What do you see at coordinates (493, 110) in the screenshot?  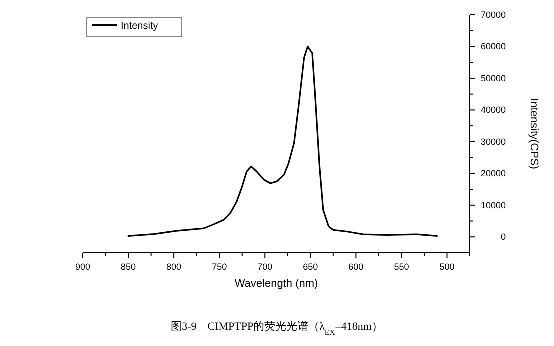 I see `y-tick-label: 40000` at bounding box center [493, 110].